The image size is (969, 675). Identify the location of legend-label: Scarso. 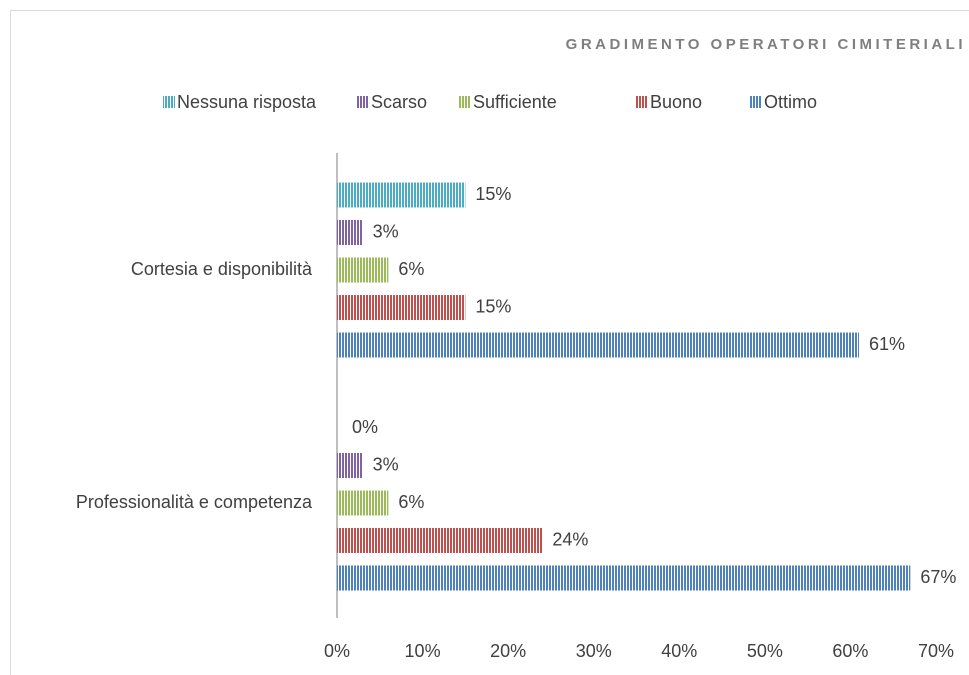
(399, 102).